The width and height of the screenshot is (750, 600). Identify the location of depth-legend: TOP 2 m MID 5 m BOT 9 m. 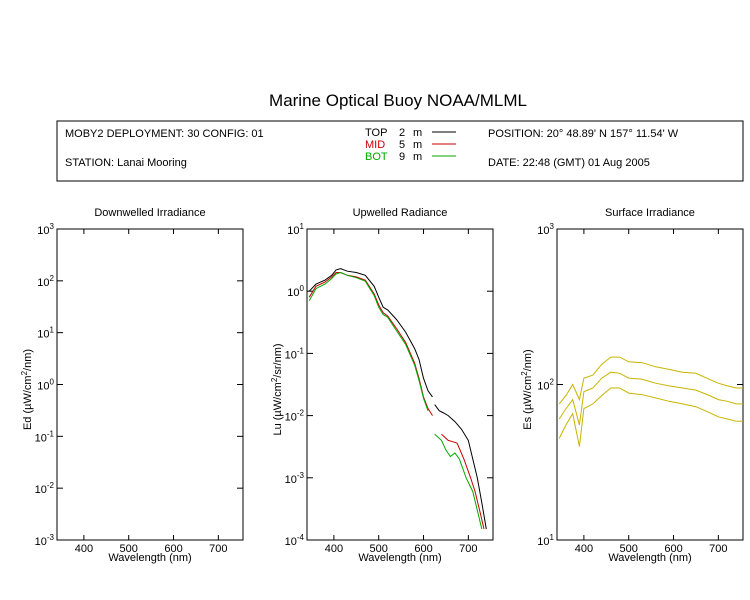
(410, 145).